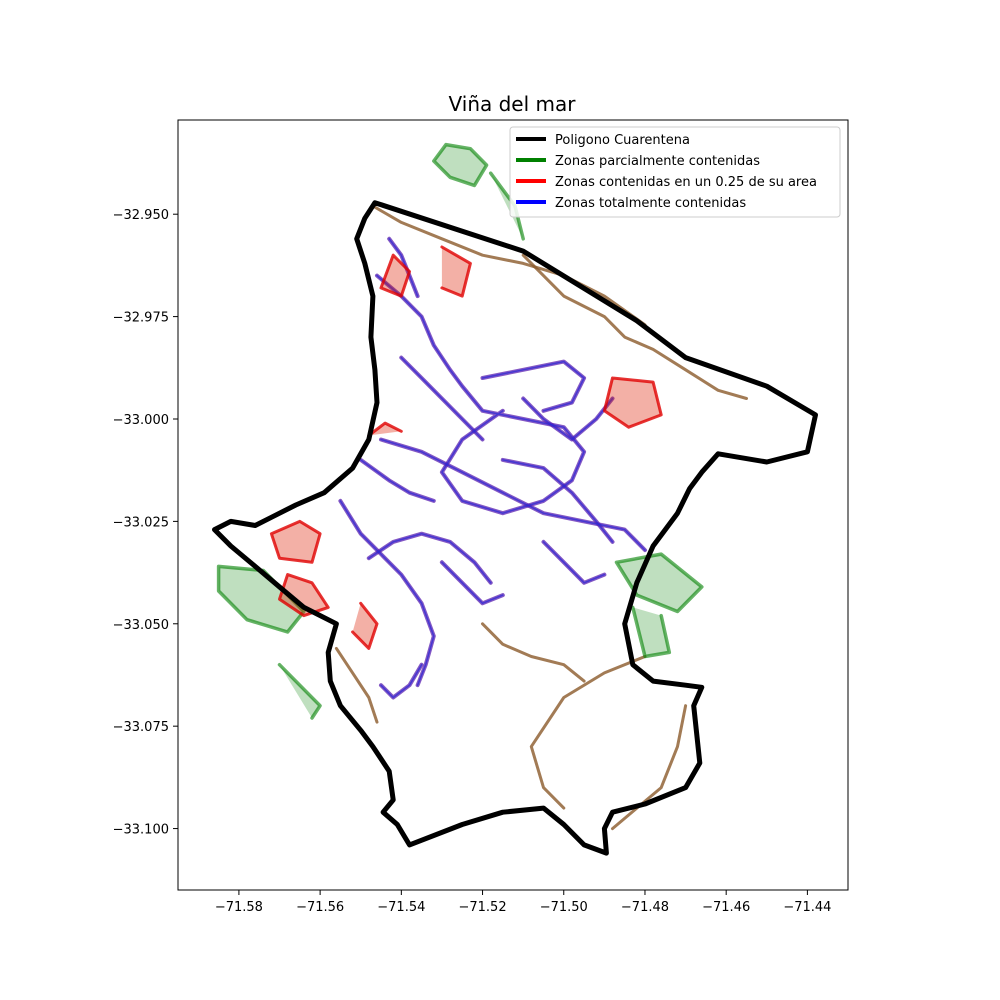 This screenshot has height=1000, width=1000. Describe the element at coordinates (807, 907) in the screenshot. I see `x-tick-label: −71.44` at that location.